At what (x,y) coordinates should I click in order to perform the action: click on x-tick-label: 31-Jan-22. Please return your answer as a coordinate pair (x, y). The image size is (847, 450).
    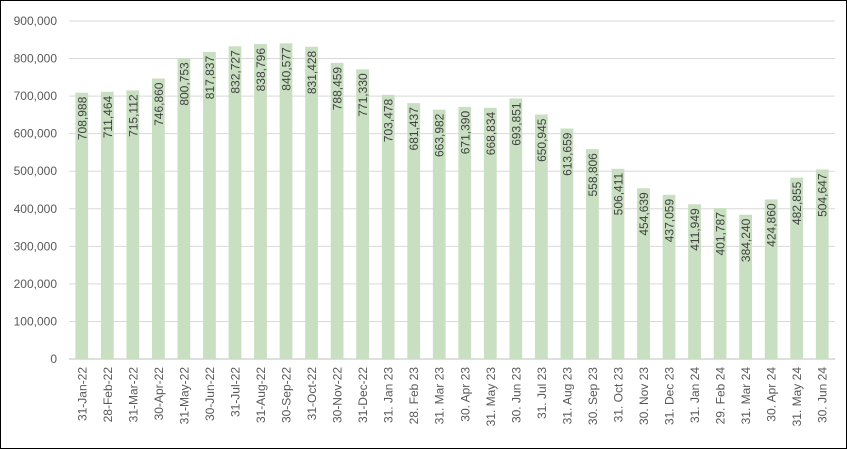
    Looking at the image, I should click on (82, 394).